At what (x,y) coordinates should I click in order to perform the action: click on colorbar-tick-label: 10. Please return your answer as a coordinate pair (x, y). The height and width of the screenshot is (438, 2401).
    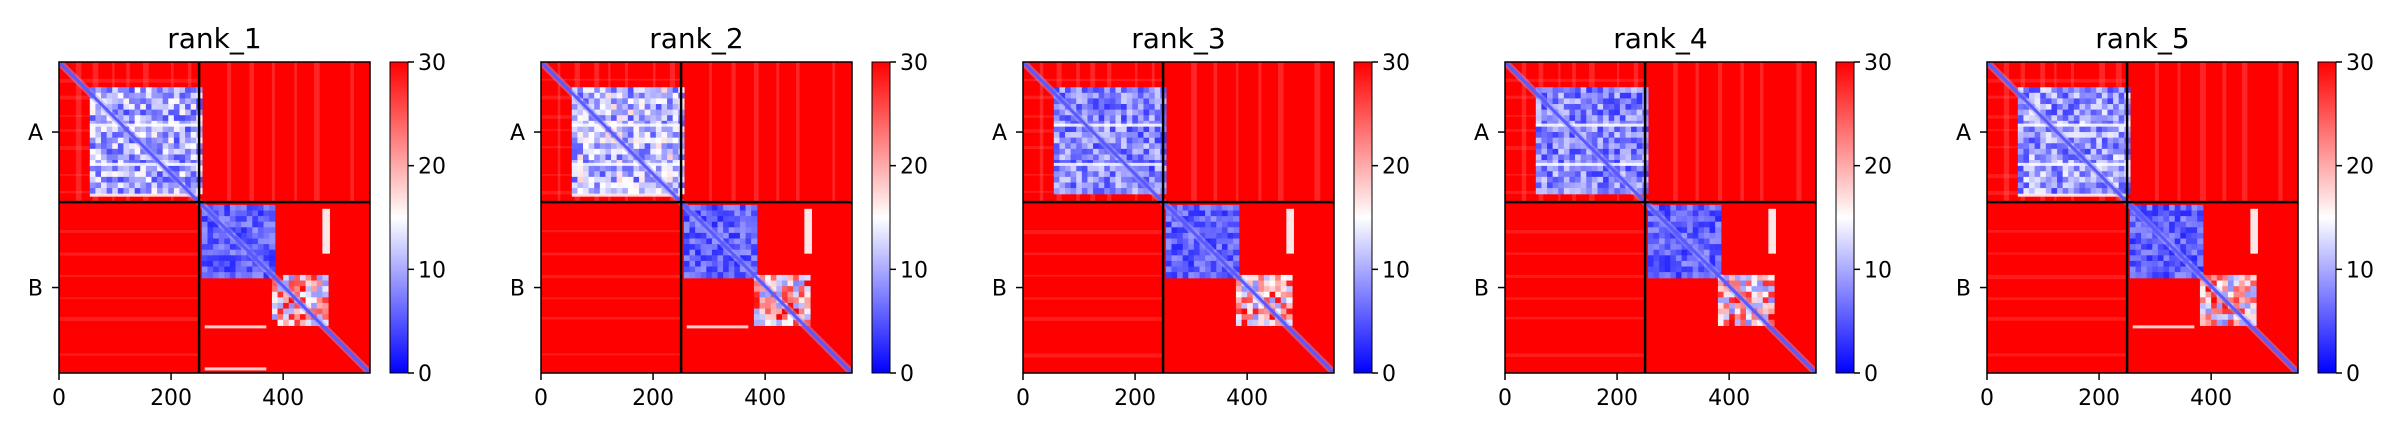
    Looking at the image, I should click on (1396, 270).